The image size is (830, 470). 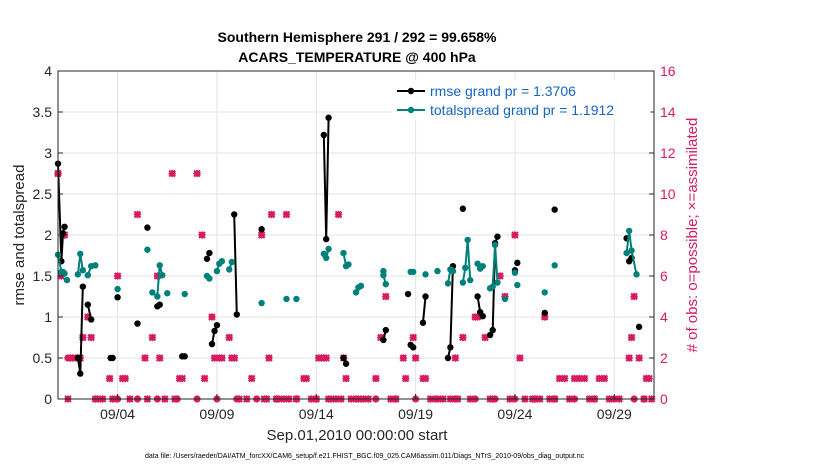 What do you see at coordinates (48, 317) in the screenshot?
I see `y-tick-label: 1` at bounding box center [48, 317].